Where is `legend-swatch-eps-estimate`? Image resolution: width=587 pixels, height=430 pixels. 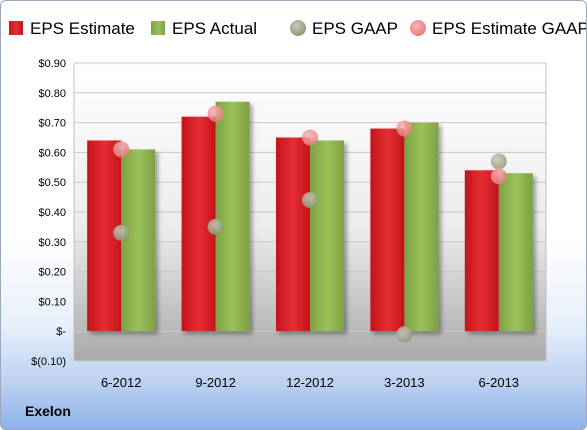 legend-swatch-eps-estimate is located at coordinates (16, 28).